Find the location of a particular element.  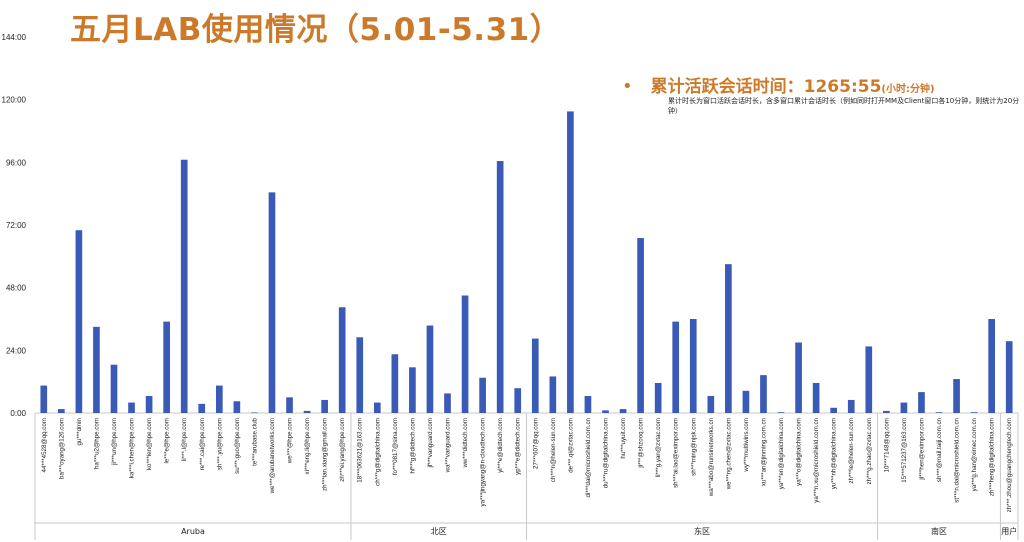

category-label: ya***en@digitalchina.com is located at coordinates (781, 453).